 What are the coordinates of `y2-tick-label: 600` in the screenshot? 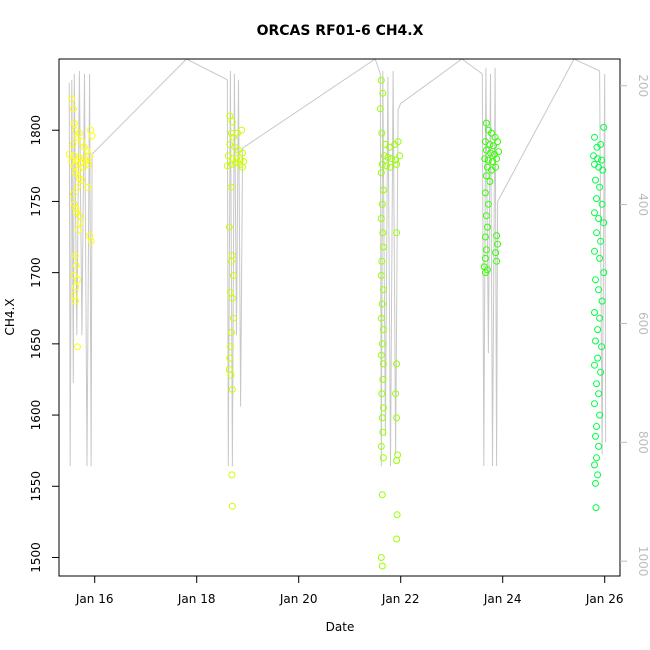 It's located at (643, 323).